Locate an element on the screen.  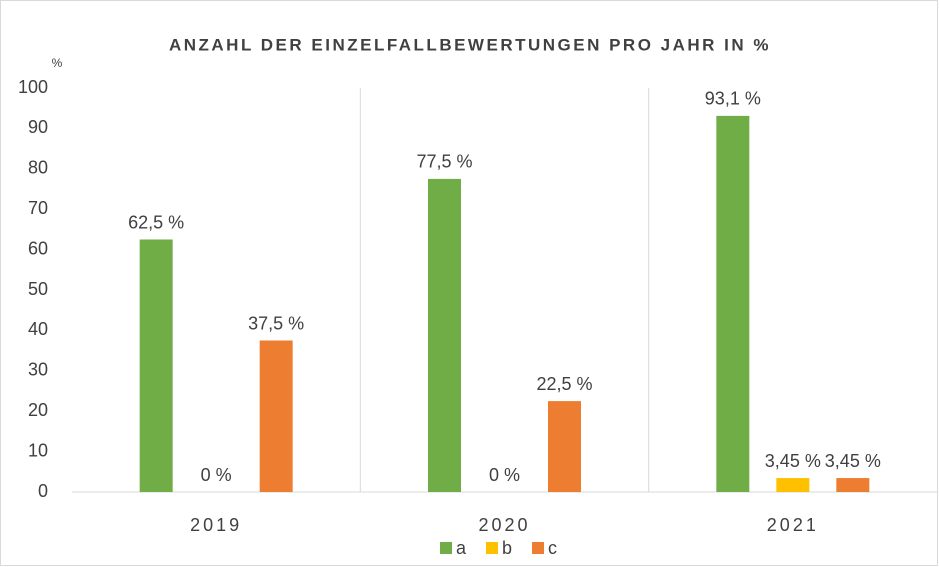
legend-label: c is located at coordinates (552, 548).